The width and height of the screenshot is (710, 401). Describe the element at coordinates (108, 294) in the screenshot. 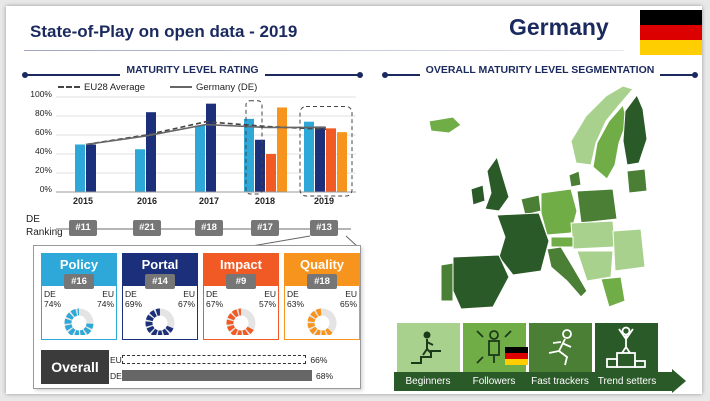

I see `card-policy-eu-label: EU` at that location.